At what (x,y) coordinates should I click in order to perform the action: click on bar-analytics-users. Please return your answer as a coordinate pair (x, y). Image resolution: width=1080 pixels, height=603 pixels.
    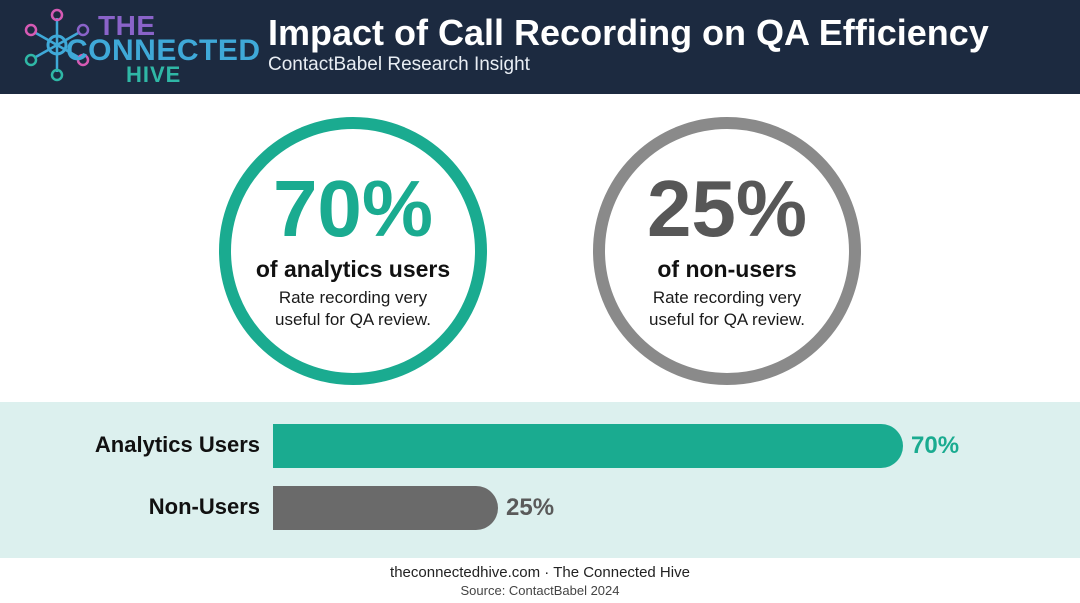
    Looking at the image, I should click on (588, 446).